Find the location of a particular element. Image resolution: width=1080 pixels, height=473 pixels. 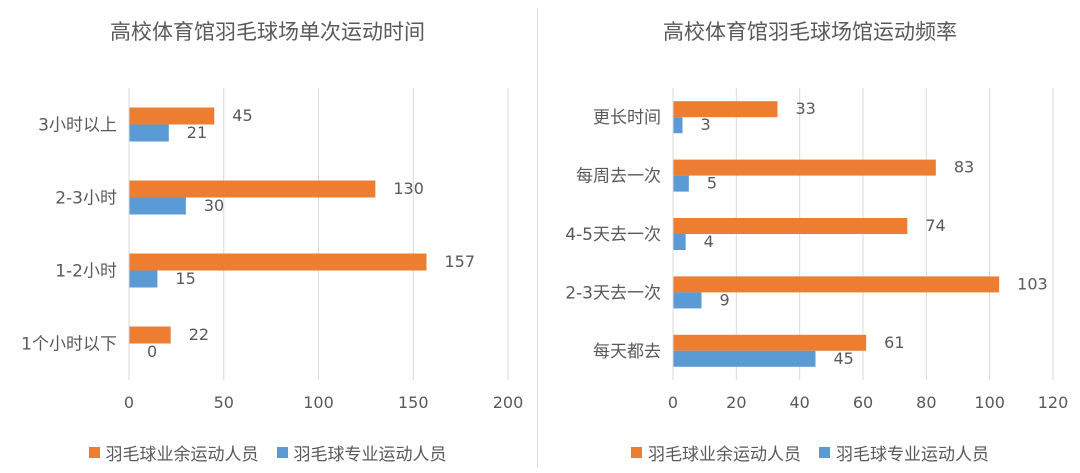

data-label: 21 is located at coordinates (197, 132).